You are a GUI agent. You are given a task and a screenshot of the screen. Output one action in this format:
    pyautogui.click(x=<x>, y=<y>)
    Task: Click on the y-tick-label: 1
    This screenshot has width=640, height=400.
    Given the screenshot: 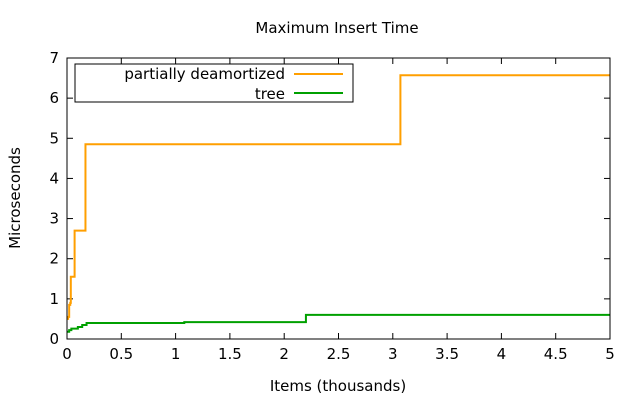 What is the action you would take?
    pyautogui.click(x=54, y=299)
    